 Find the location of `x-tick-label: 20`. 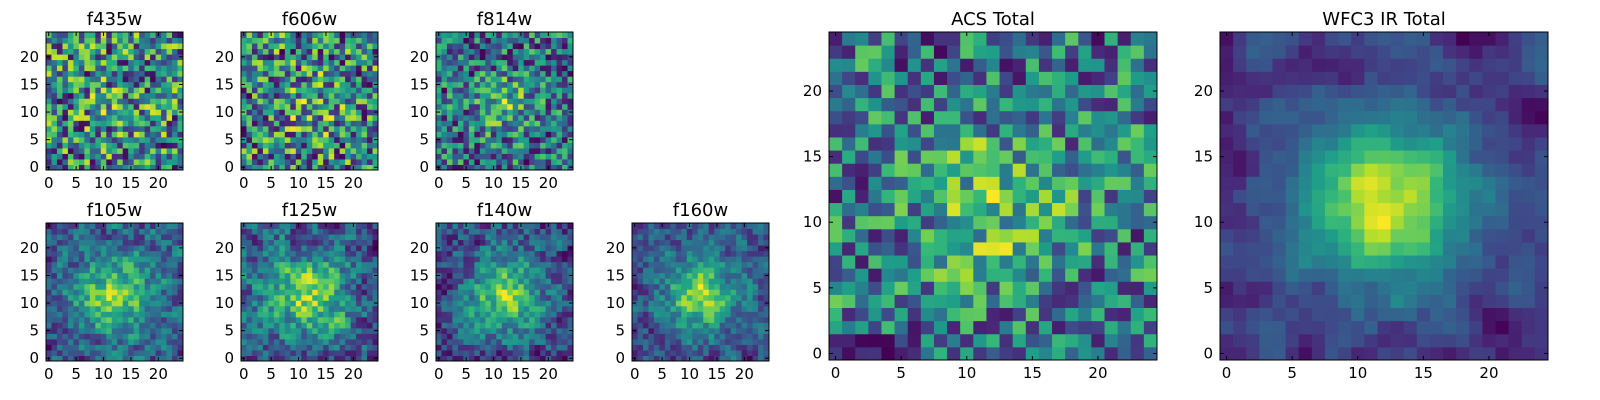

x-tick-label: 20 is located at coordinates (744, 374).